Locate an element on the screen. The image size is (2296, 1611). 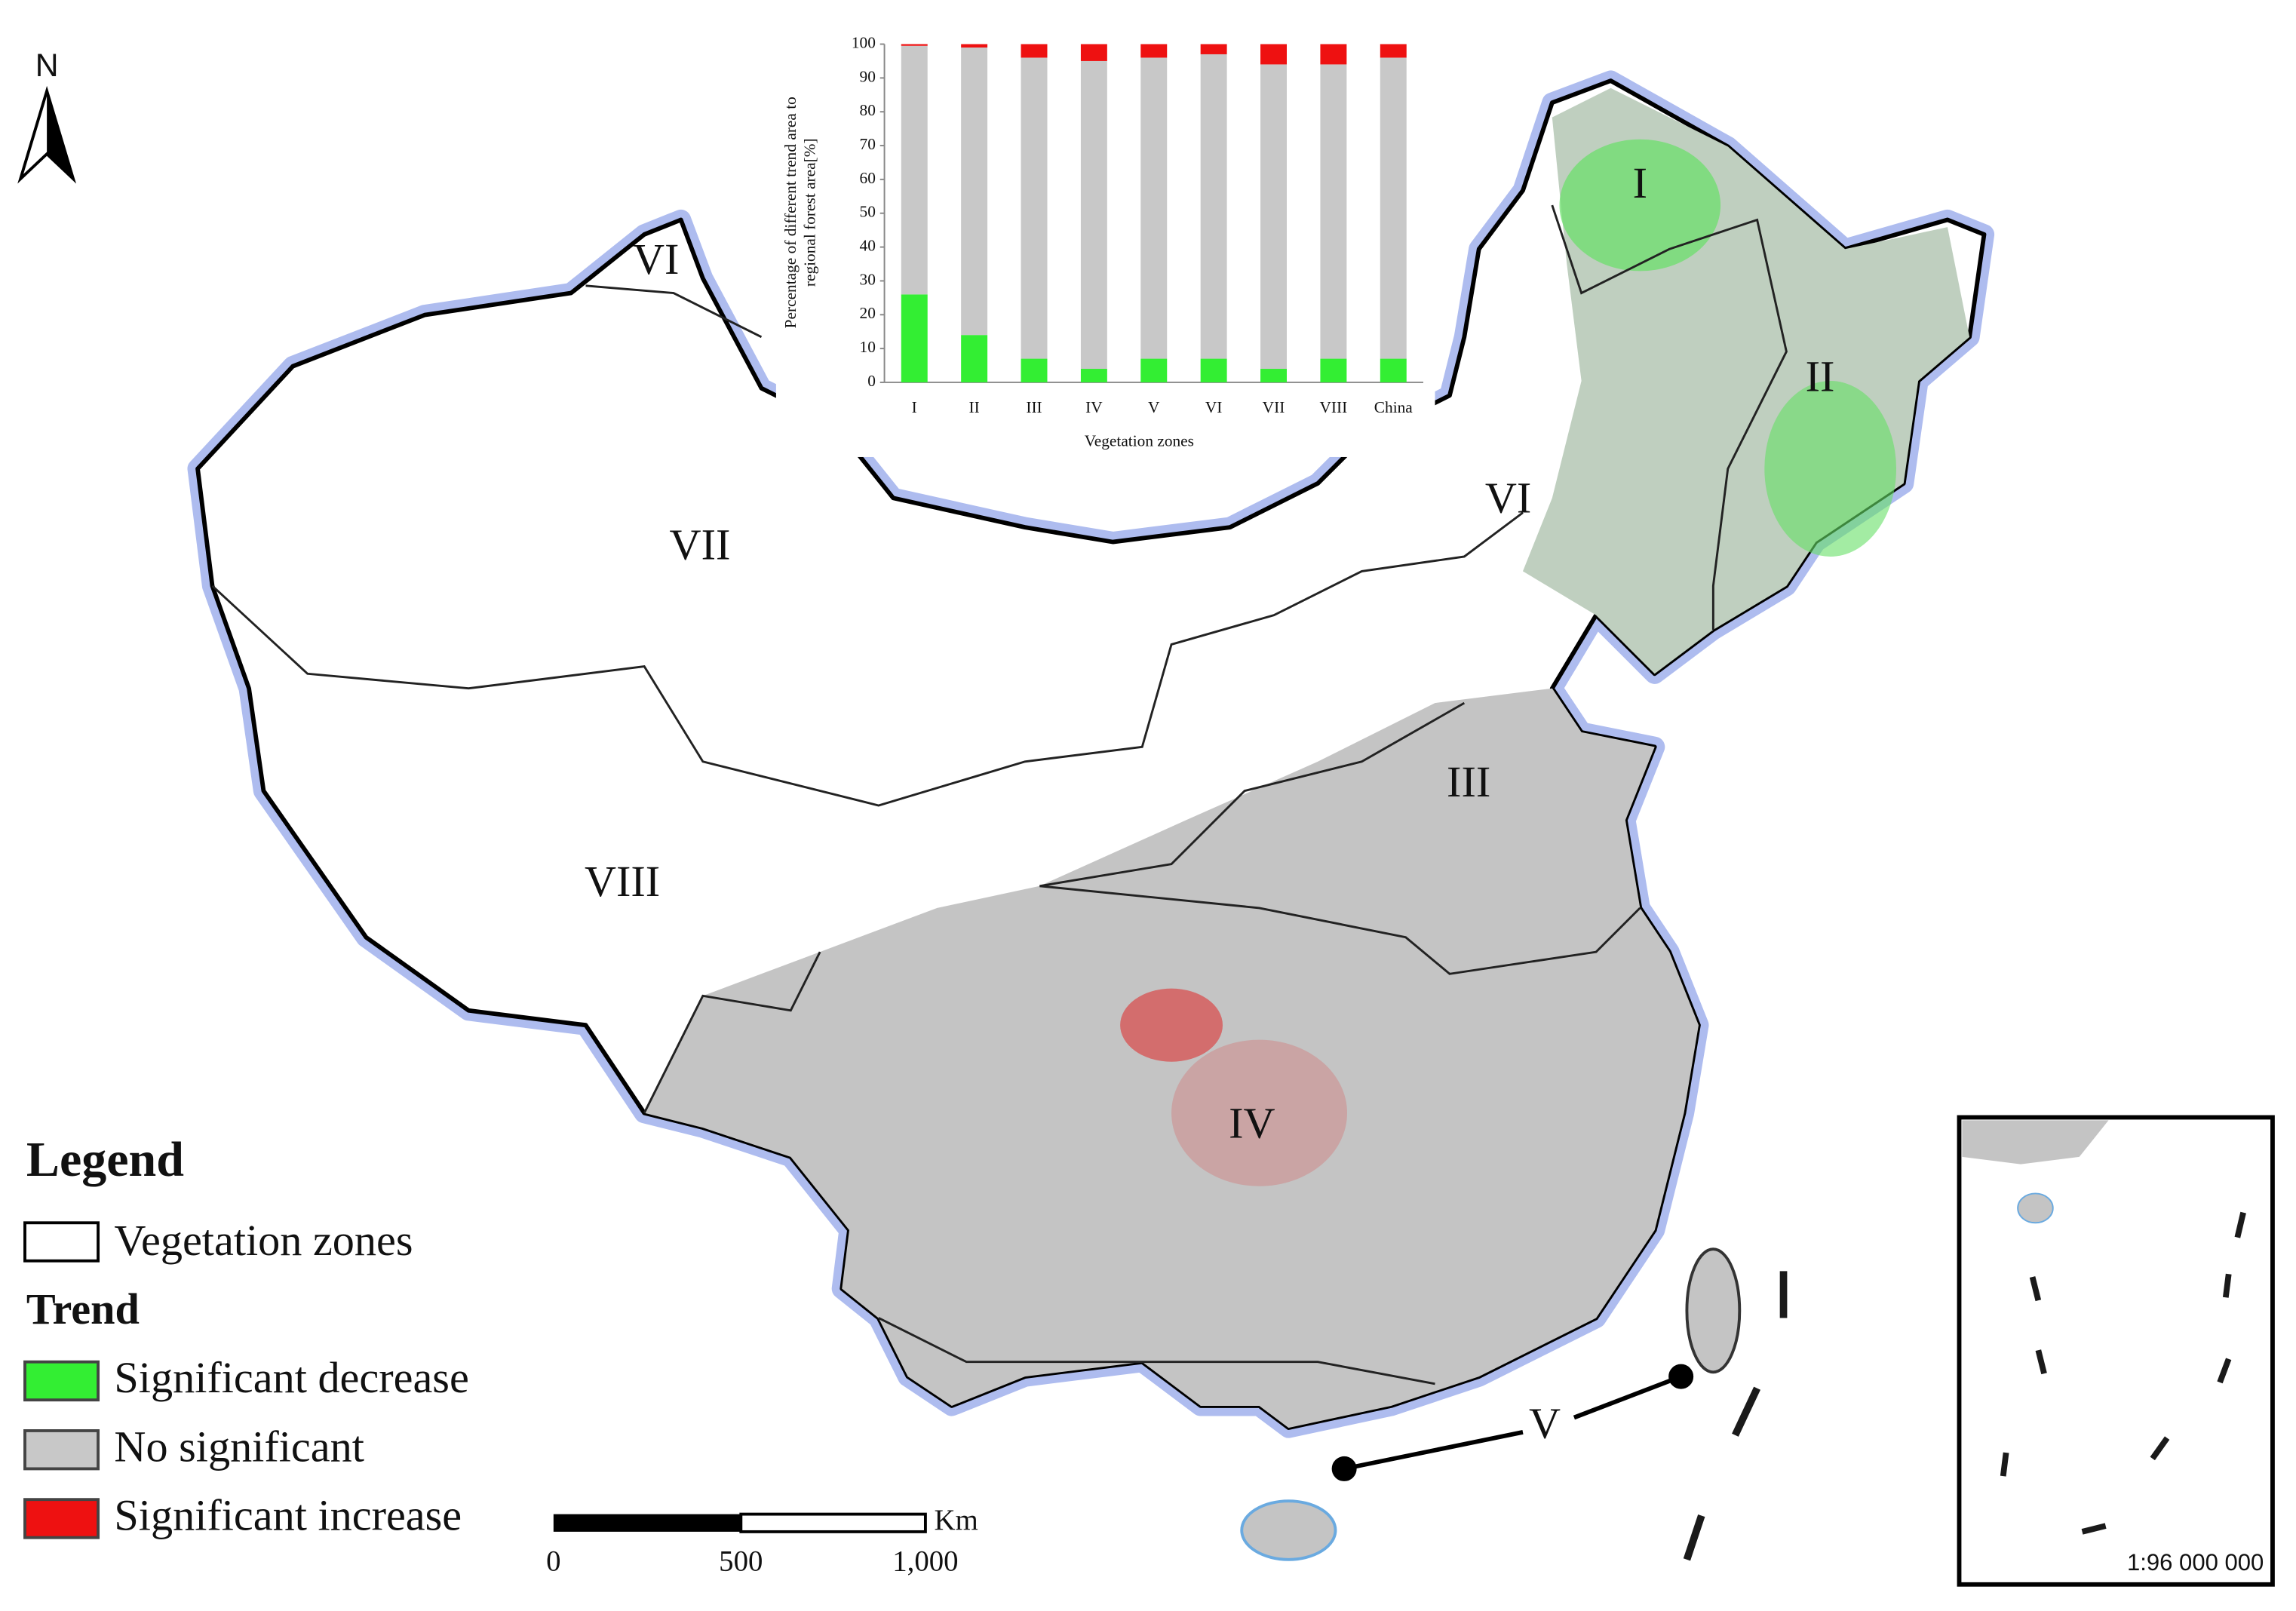
north-label: N is located at coordinates (47, 66).